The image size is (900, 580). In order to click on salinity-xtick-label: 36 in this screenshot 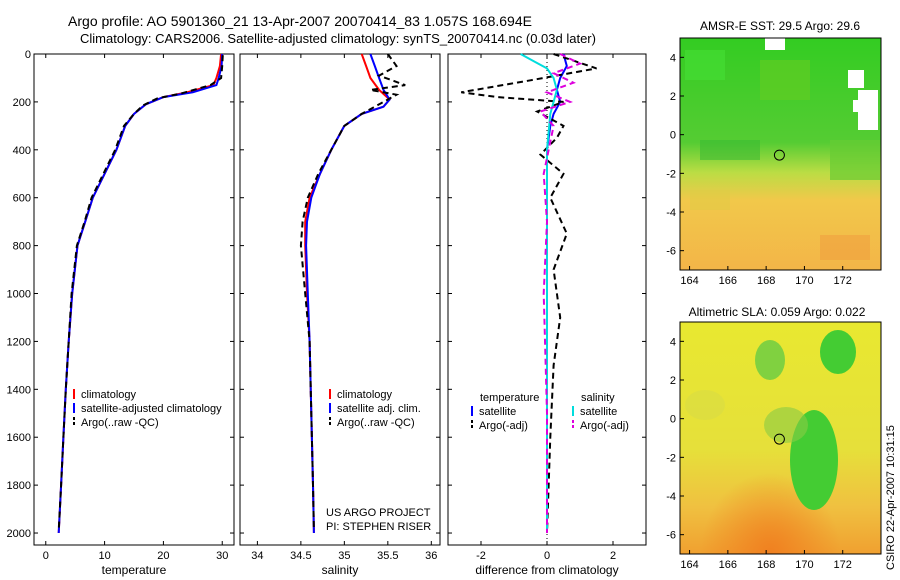, I will do `click(431, 556)`.